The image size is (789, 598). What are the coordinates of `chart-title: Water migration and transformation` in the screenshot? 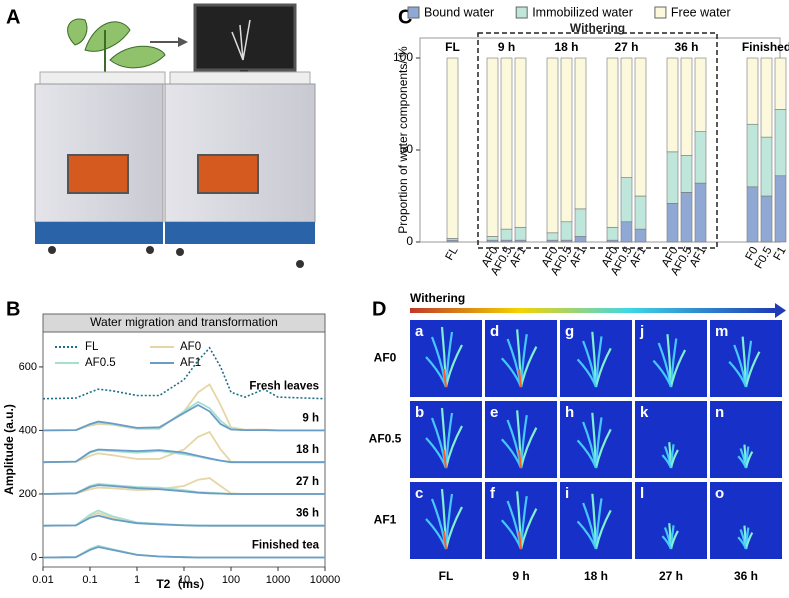 It's located at (184, 322).